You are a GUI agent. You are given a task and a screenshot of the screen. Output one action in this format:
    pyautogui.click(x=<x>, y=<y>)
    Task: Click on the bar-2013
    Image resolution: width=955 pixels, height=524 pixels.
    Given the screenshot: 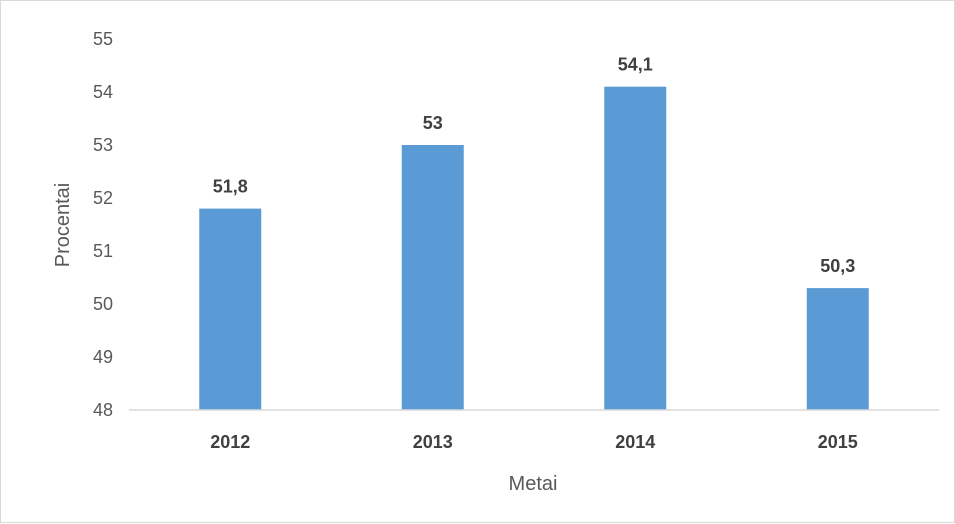 What is the action you would take?
    pyautogui.click(x=432, y=277)
    